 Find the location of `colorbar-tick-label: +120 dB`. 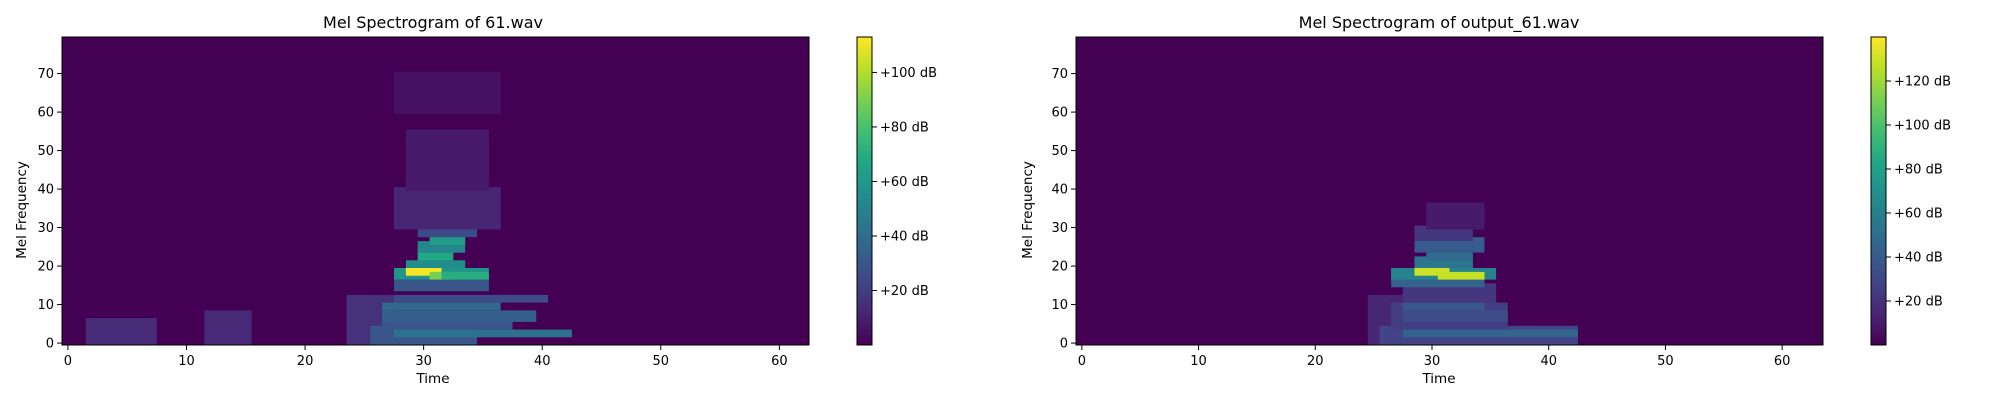

colorbar-tick-label: +120 dB is located at coordinates (1922, 82).